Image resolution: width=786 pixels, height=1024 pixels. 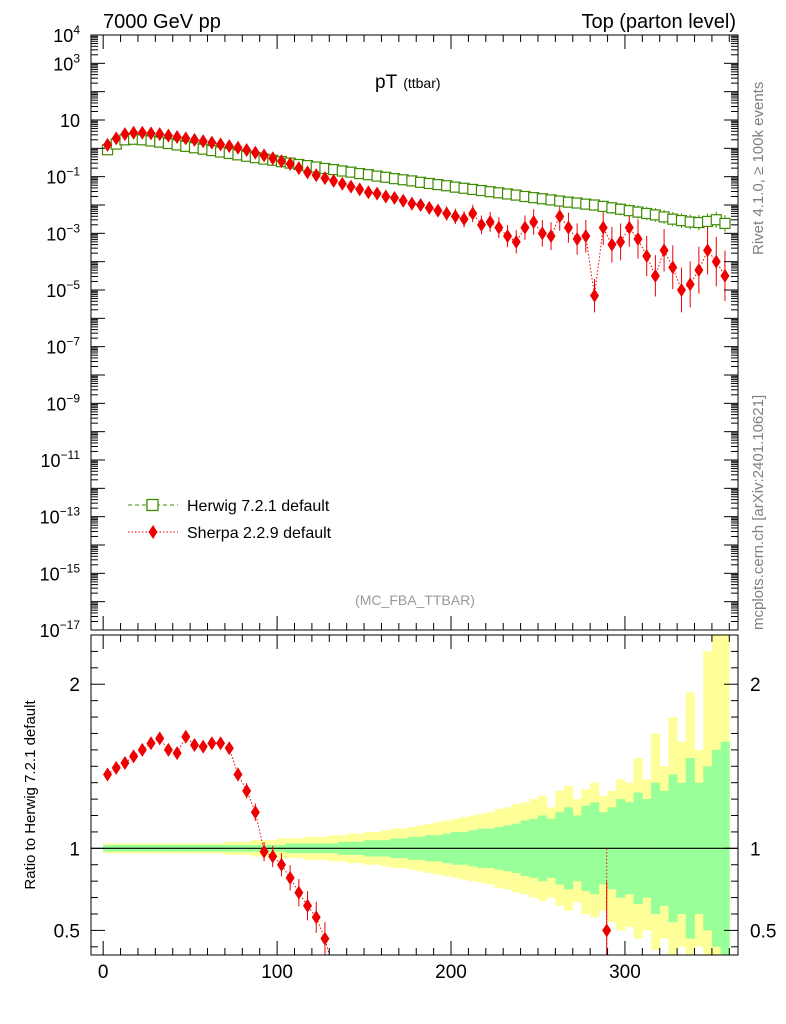 What do you see at coordinates (74, 685) in the screenshot?
I see `ratio-y-tick-label: 2` at bounding box center [74, 685].